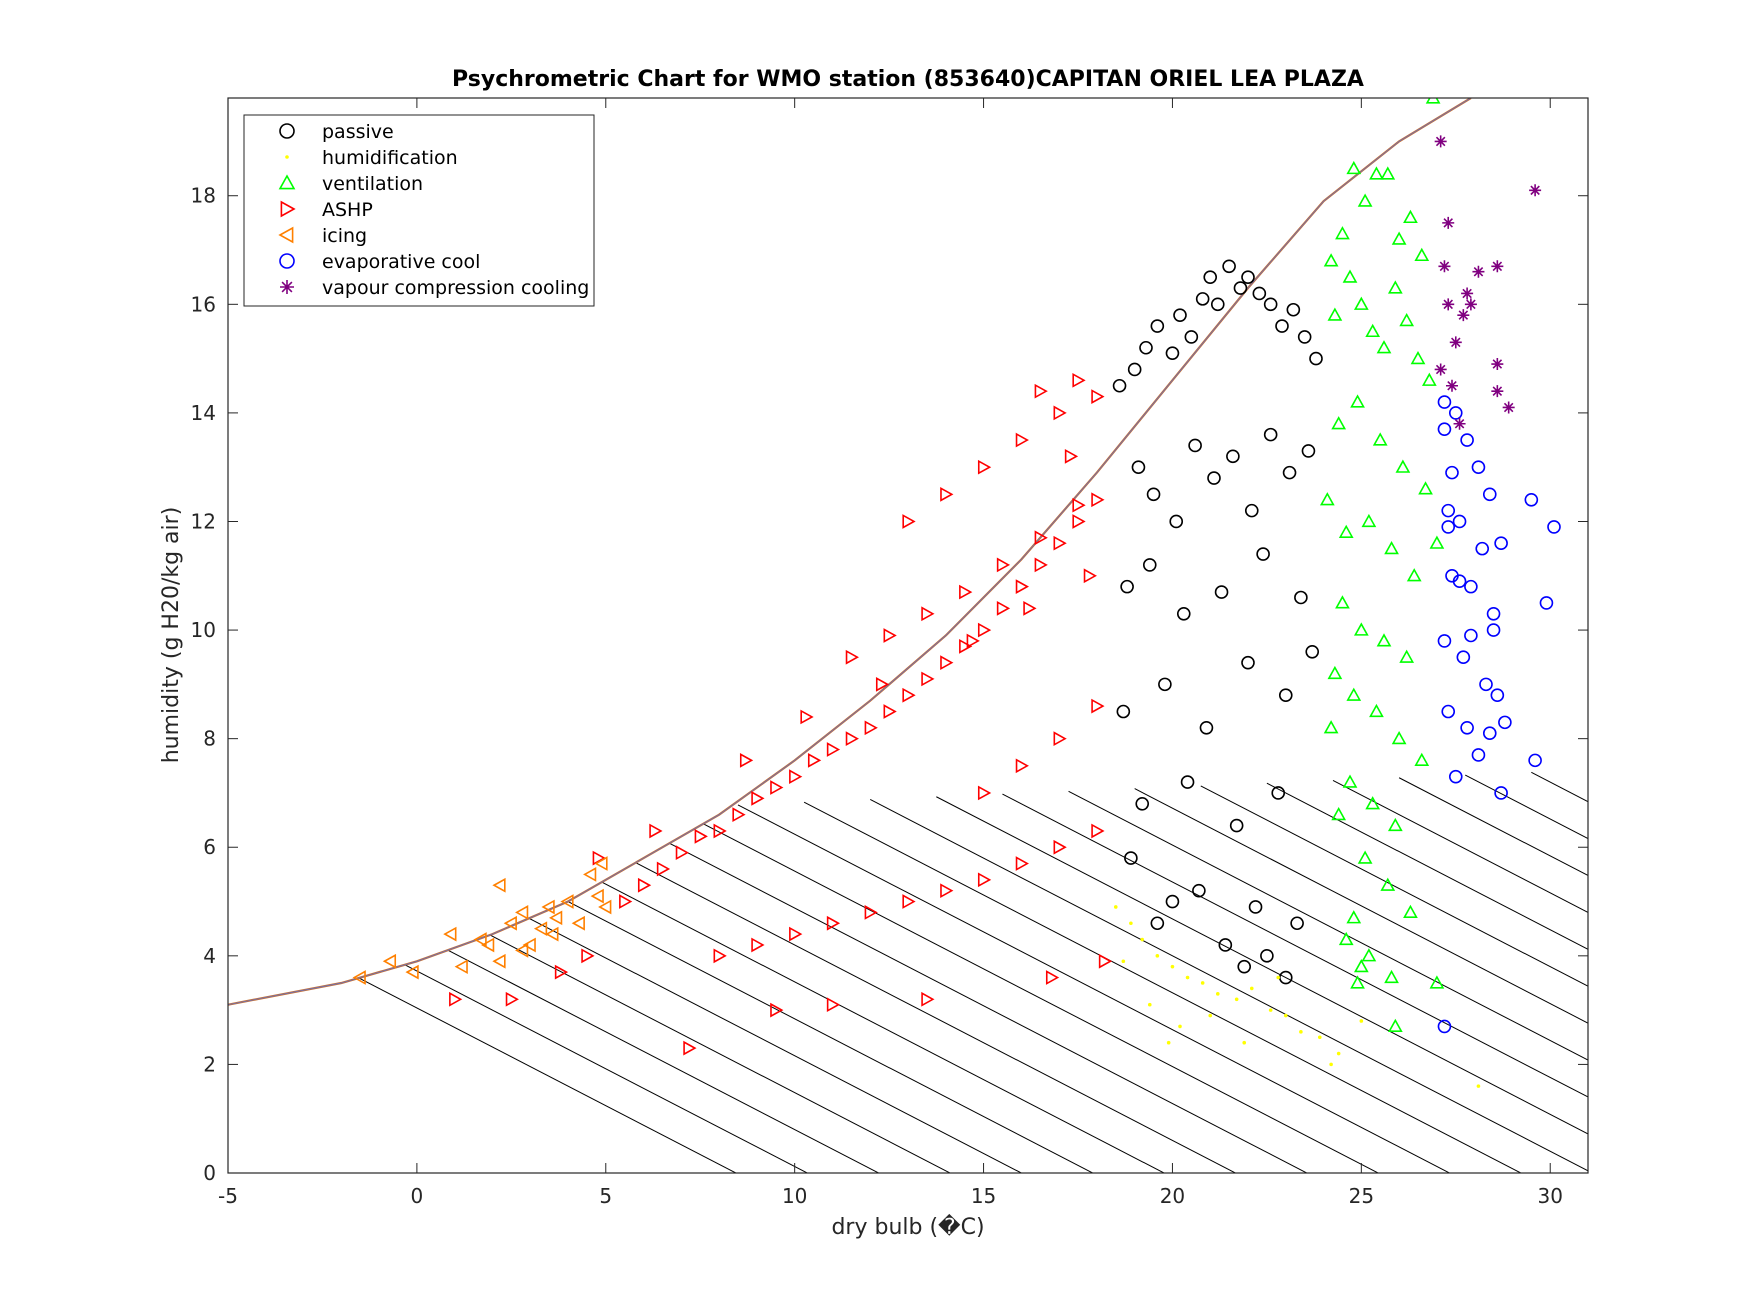  What do you see at coordinates (1361, 1196) in the screenshot?
I see `x-tick-label: 25` at bounding box center [1361, 1196].